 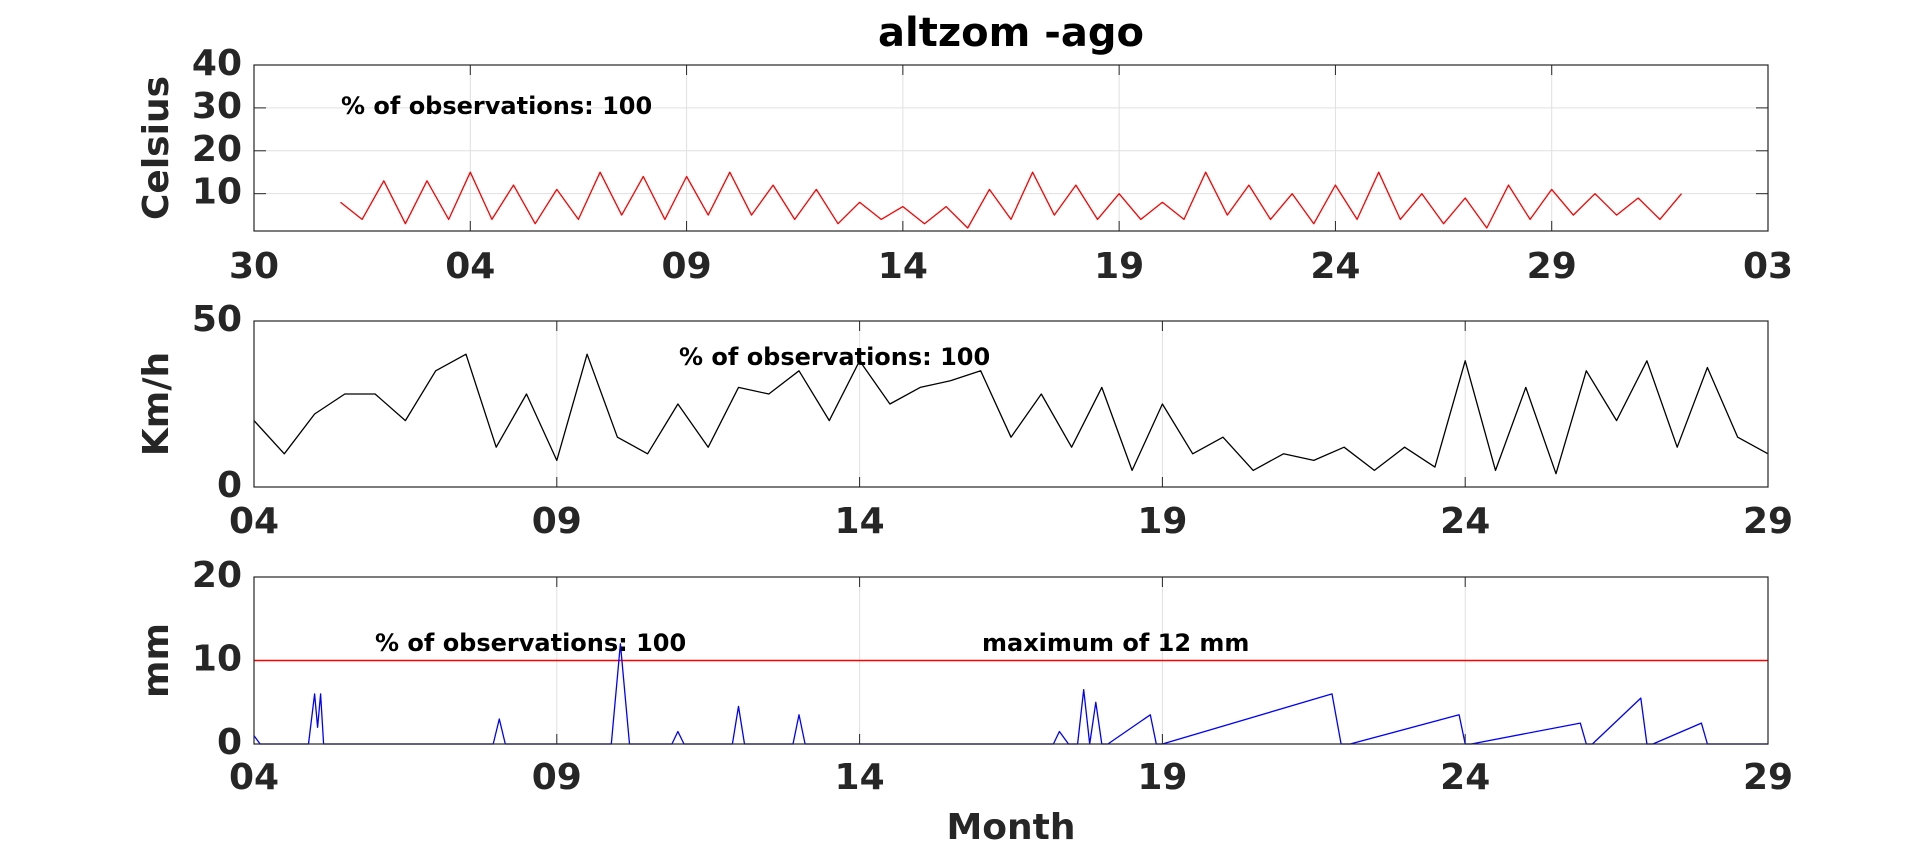 What do you see at coordinates (156, 404) in the screenshot?
I see `y-axis-label: Km/h` at bounding box center [156, 404].